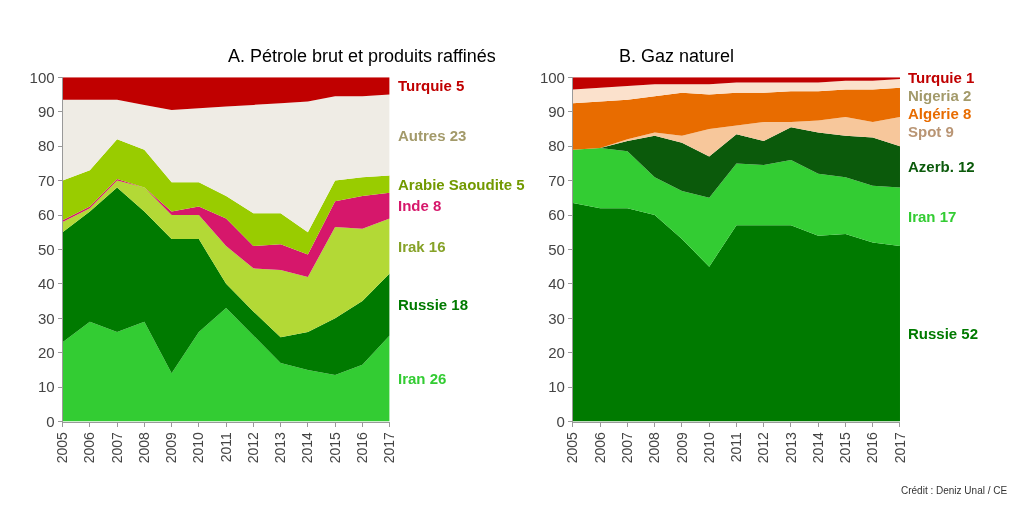 The image size is (1027, 518). Describe the element at coordinates (422, 378) in the screenshot. I see `series-label: Iran 26` at that location.